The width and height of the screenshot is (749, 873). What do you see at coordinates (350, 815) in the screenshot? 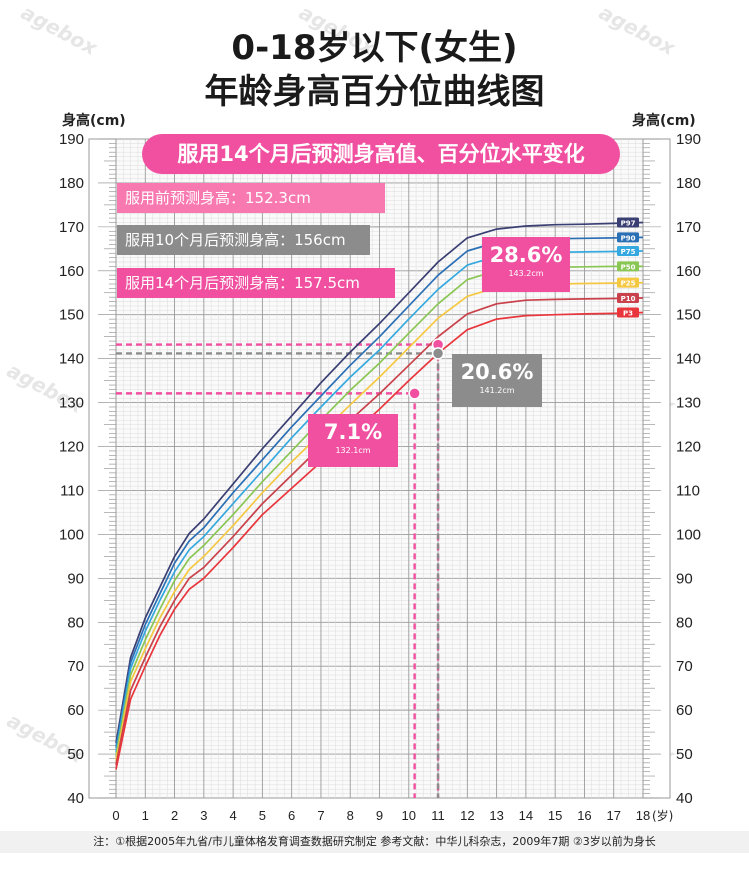
I see `x-tick-label: 8` at bounding box center [350, 815].